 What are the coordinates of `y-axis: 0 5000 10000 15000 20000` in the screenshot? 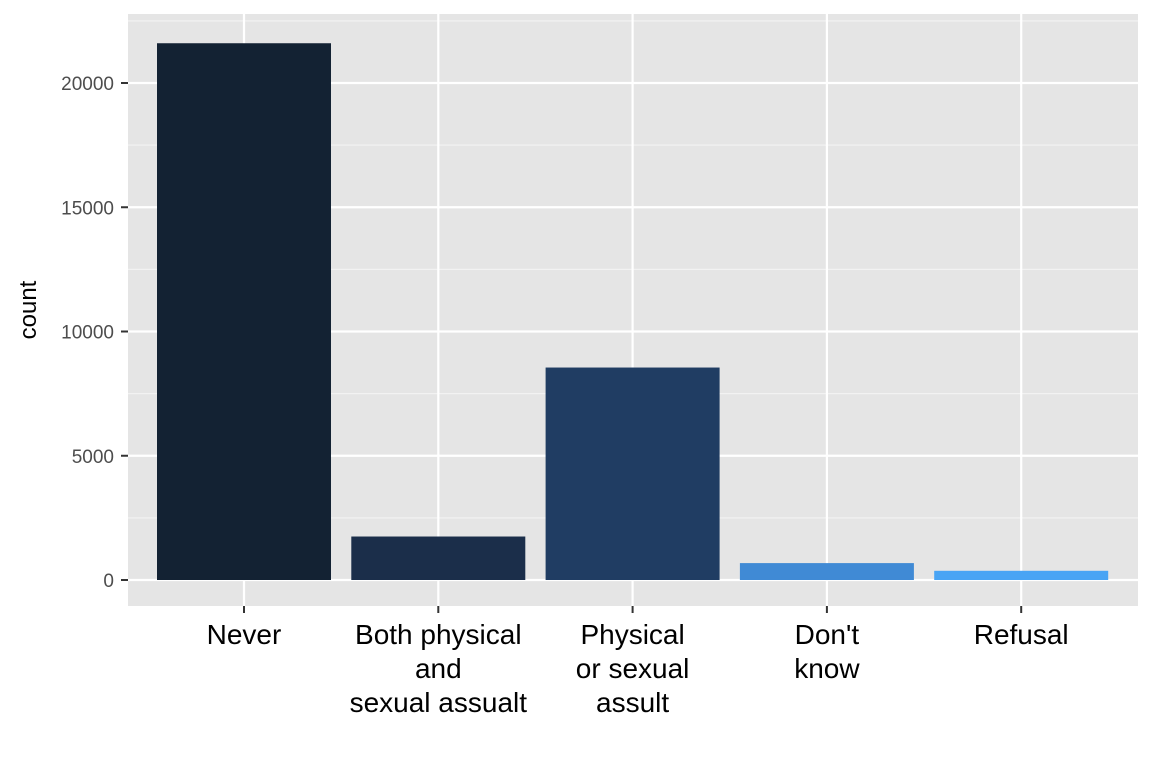 It's located at (94, 333).